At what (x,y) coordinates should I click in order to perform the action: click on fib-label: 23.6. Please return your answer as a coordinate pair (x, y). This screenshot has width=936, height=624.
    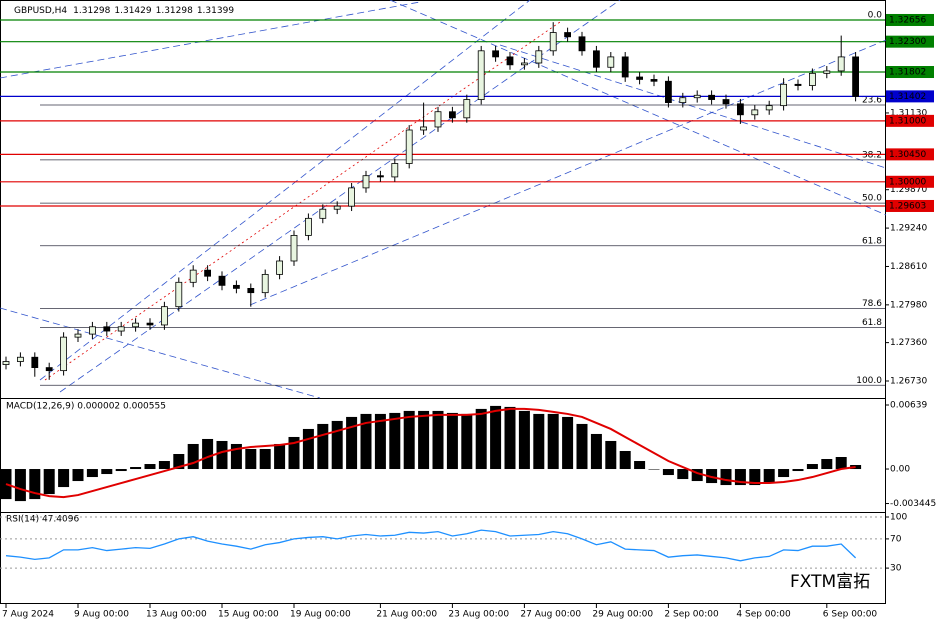
    Looking at the image, I should click on (872, 101).